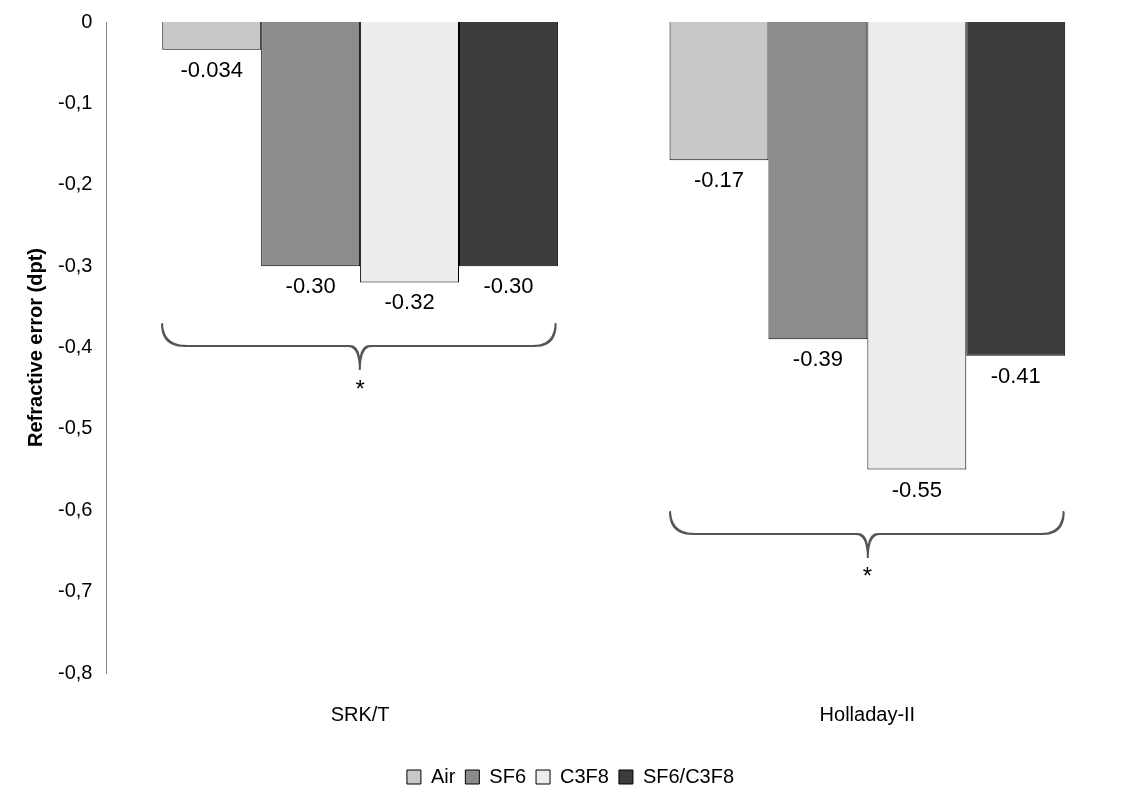 This screenshot has height=797, width=1131. Describe the element at coordinates (75, 183) in the screenshot. I see `y-tick-label: -0,2` at that location.